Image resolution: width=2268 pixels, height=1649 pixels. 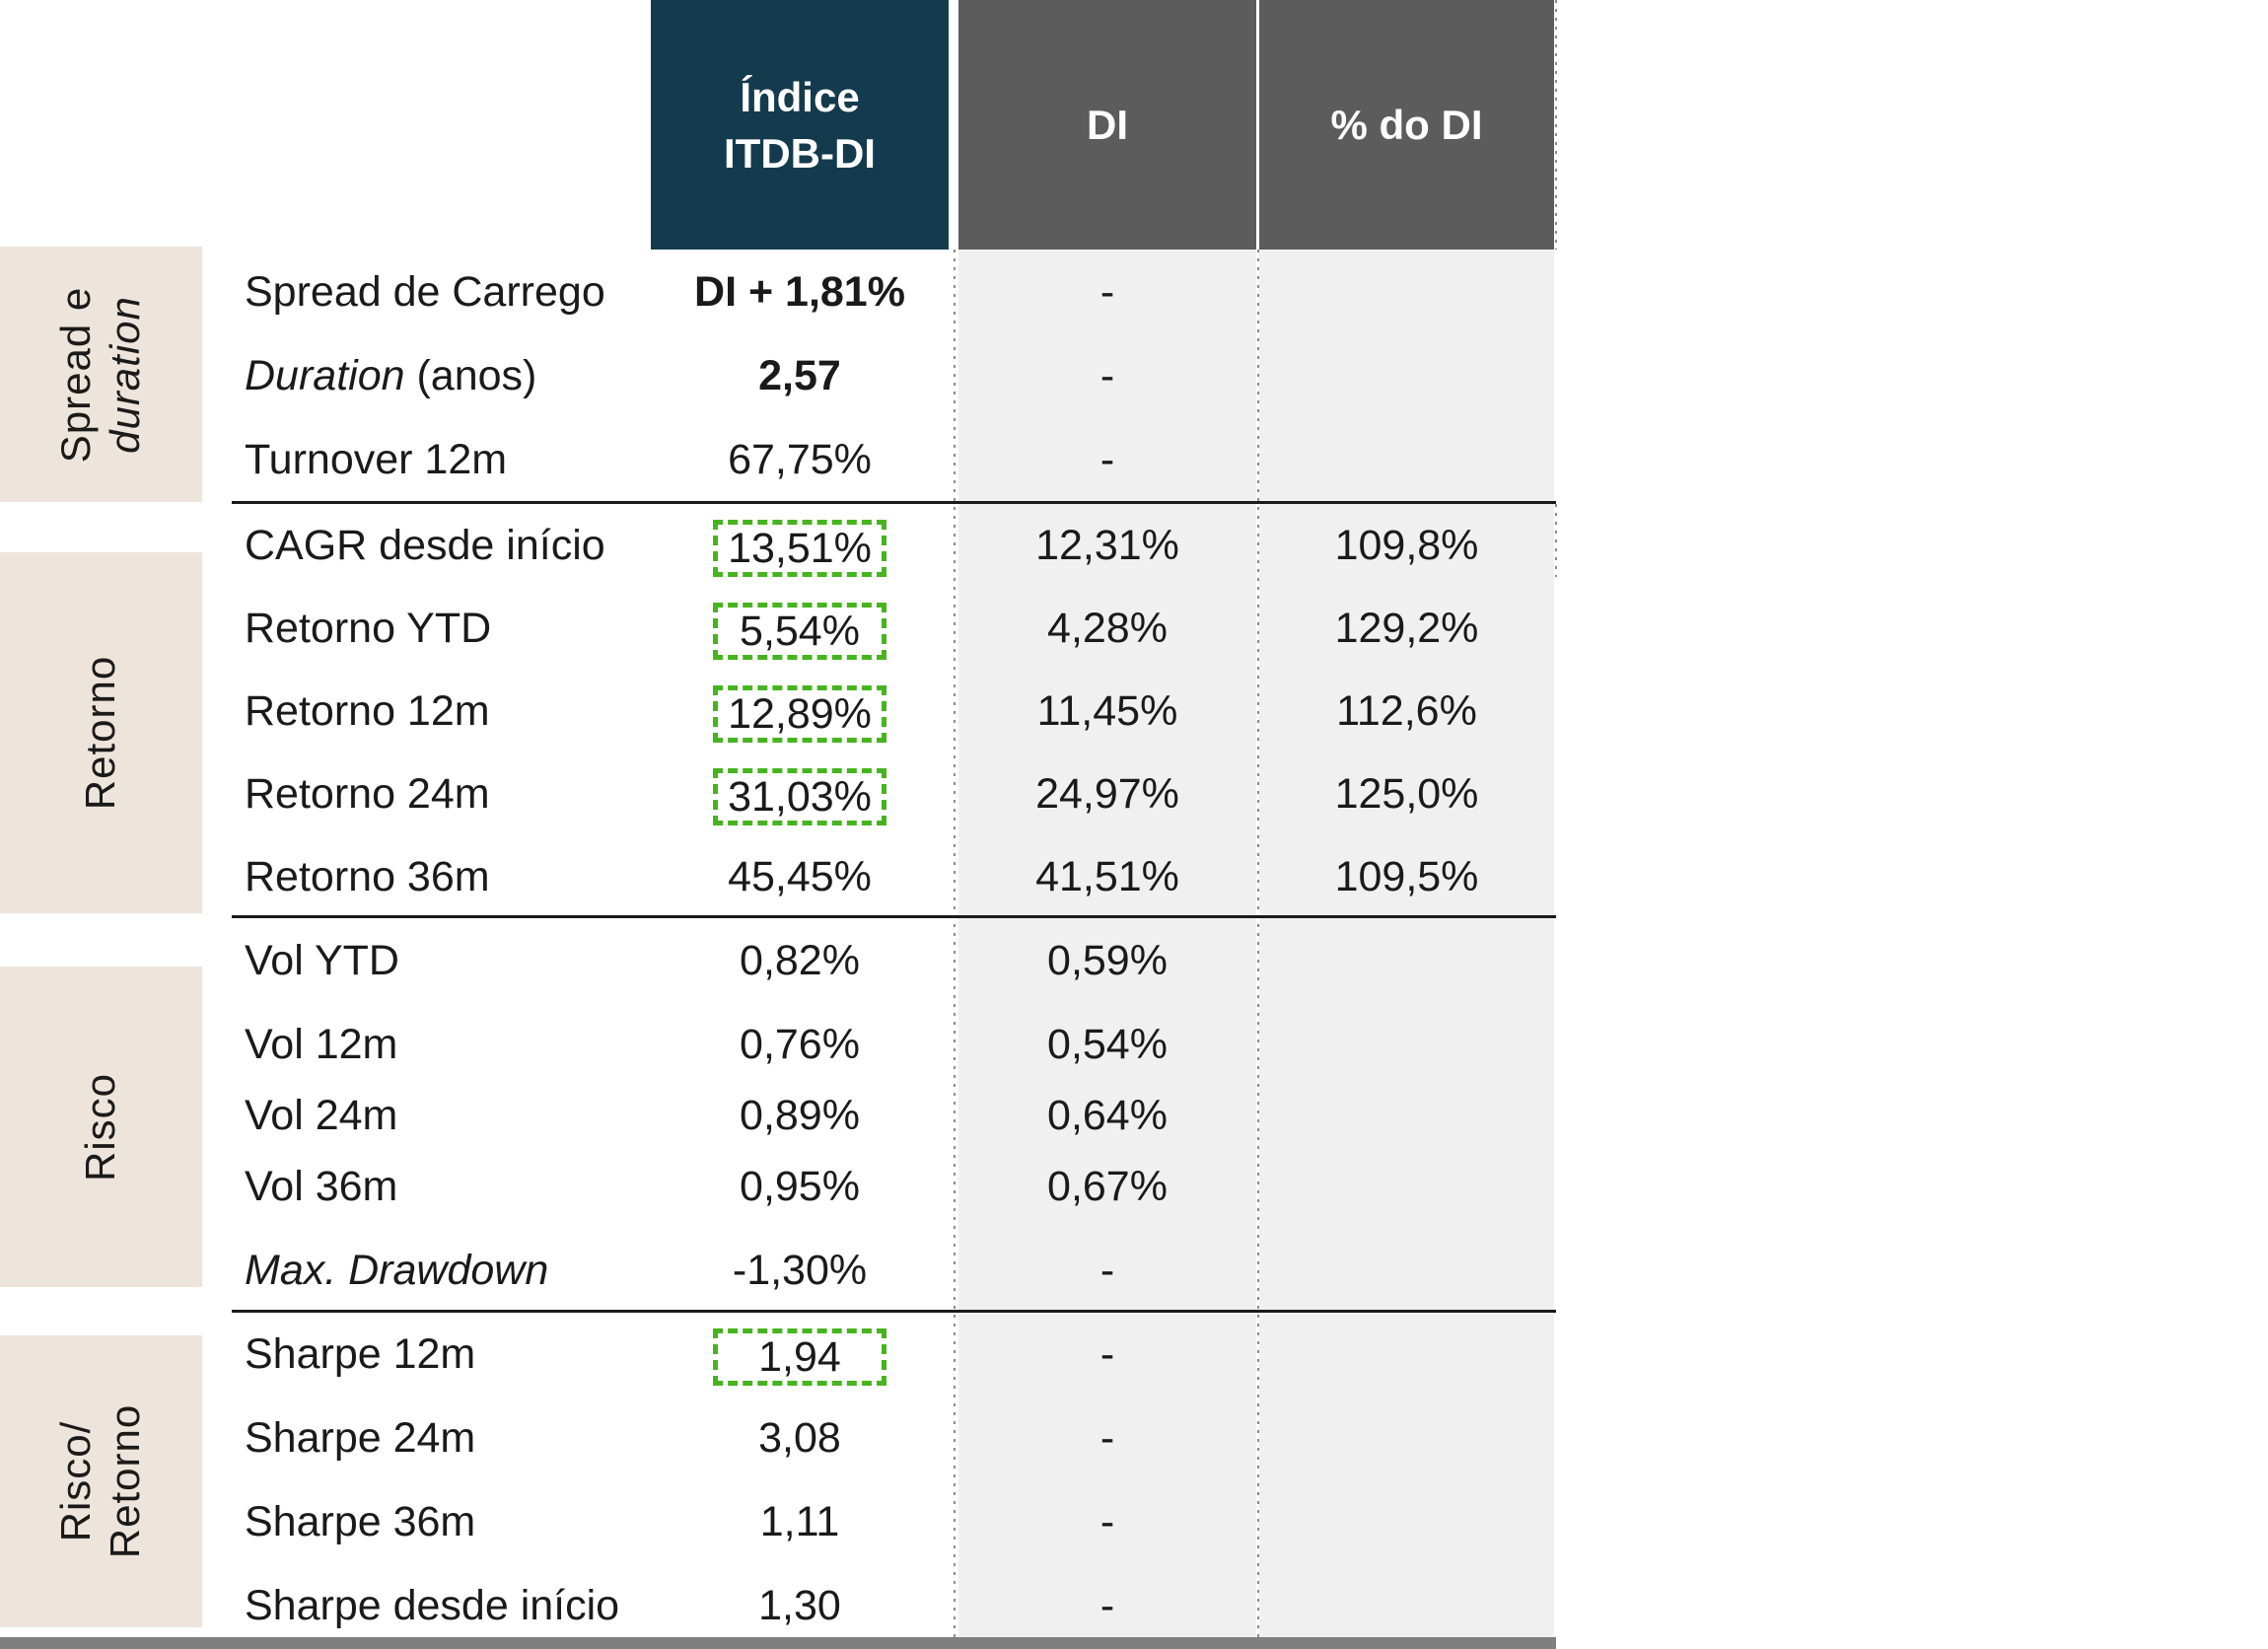 What do you see at coordinates (425, 545) in the screenshot?
I see `row-label: CAGR desde início` at bounding box center [425, 545].